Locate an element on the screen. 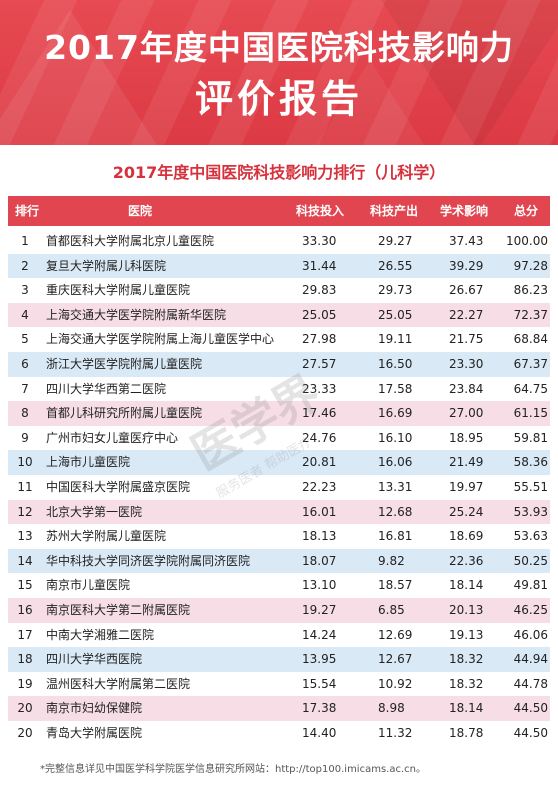  hospital-name-cell: 中国医科大学附属盛京医院 is located at coordinates (118, 486).